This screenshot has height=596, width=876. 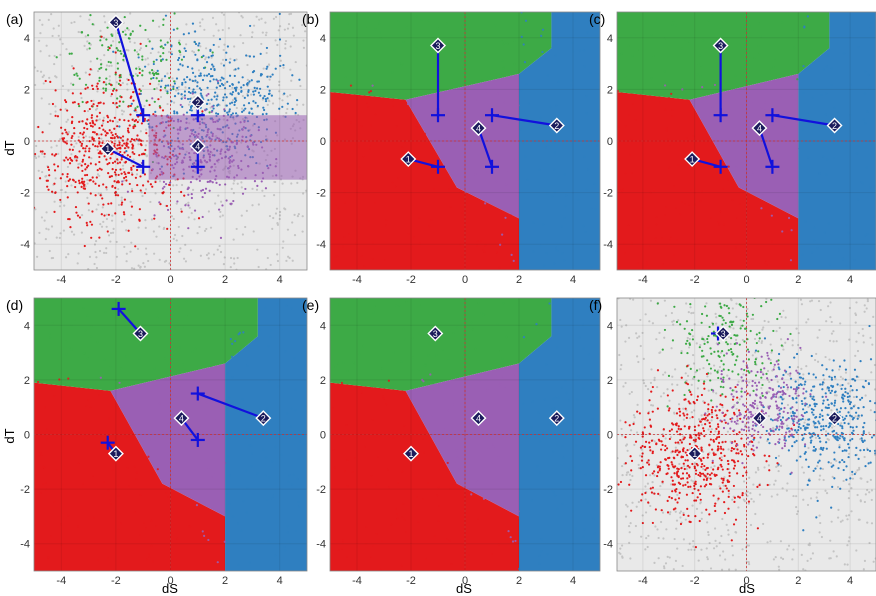 What do you see at coordinates (708, 180) in the screenshot?
I see `region-red` at bounding box center [708, 180].